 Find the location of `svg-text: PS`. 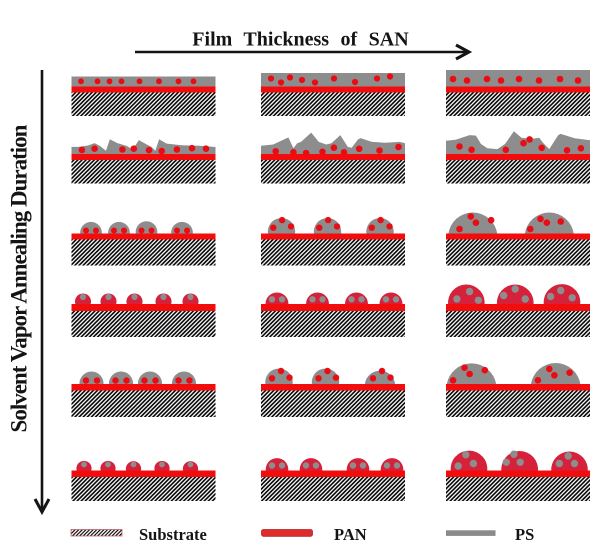

svg-text: PS is located at coordinates (524, 534).